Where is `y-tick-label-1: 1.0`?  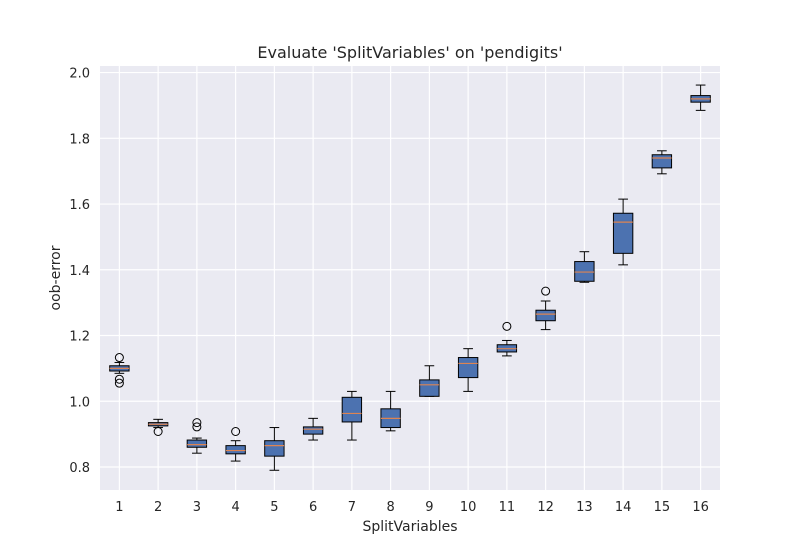 y-tick-label-1: 1.0 is located at coordinates (79, 402).